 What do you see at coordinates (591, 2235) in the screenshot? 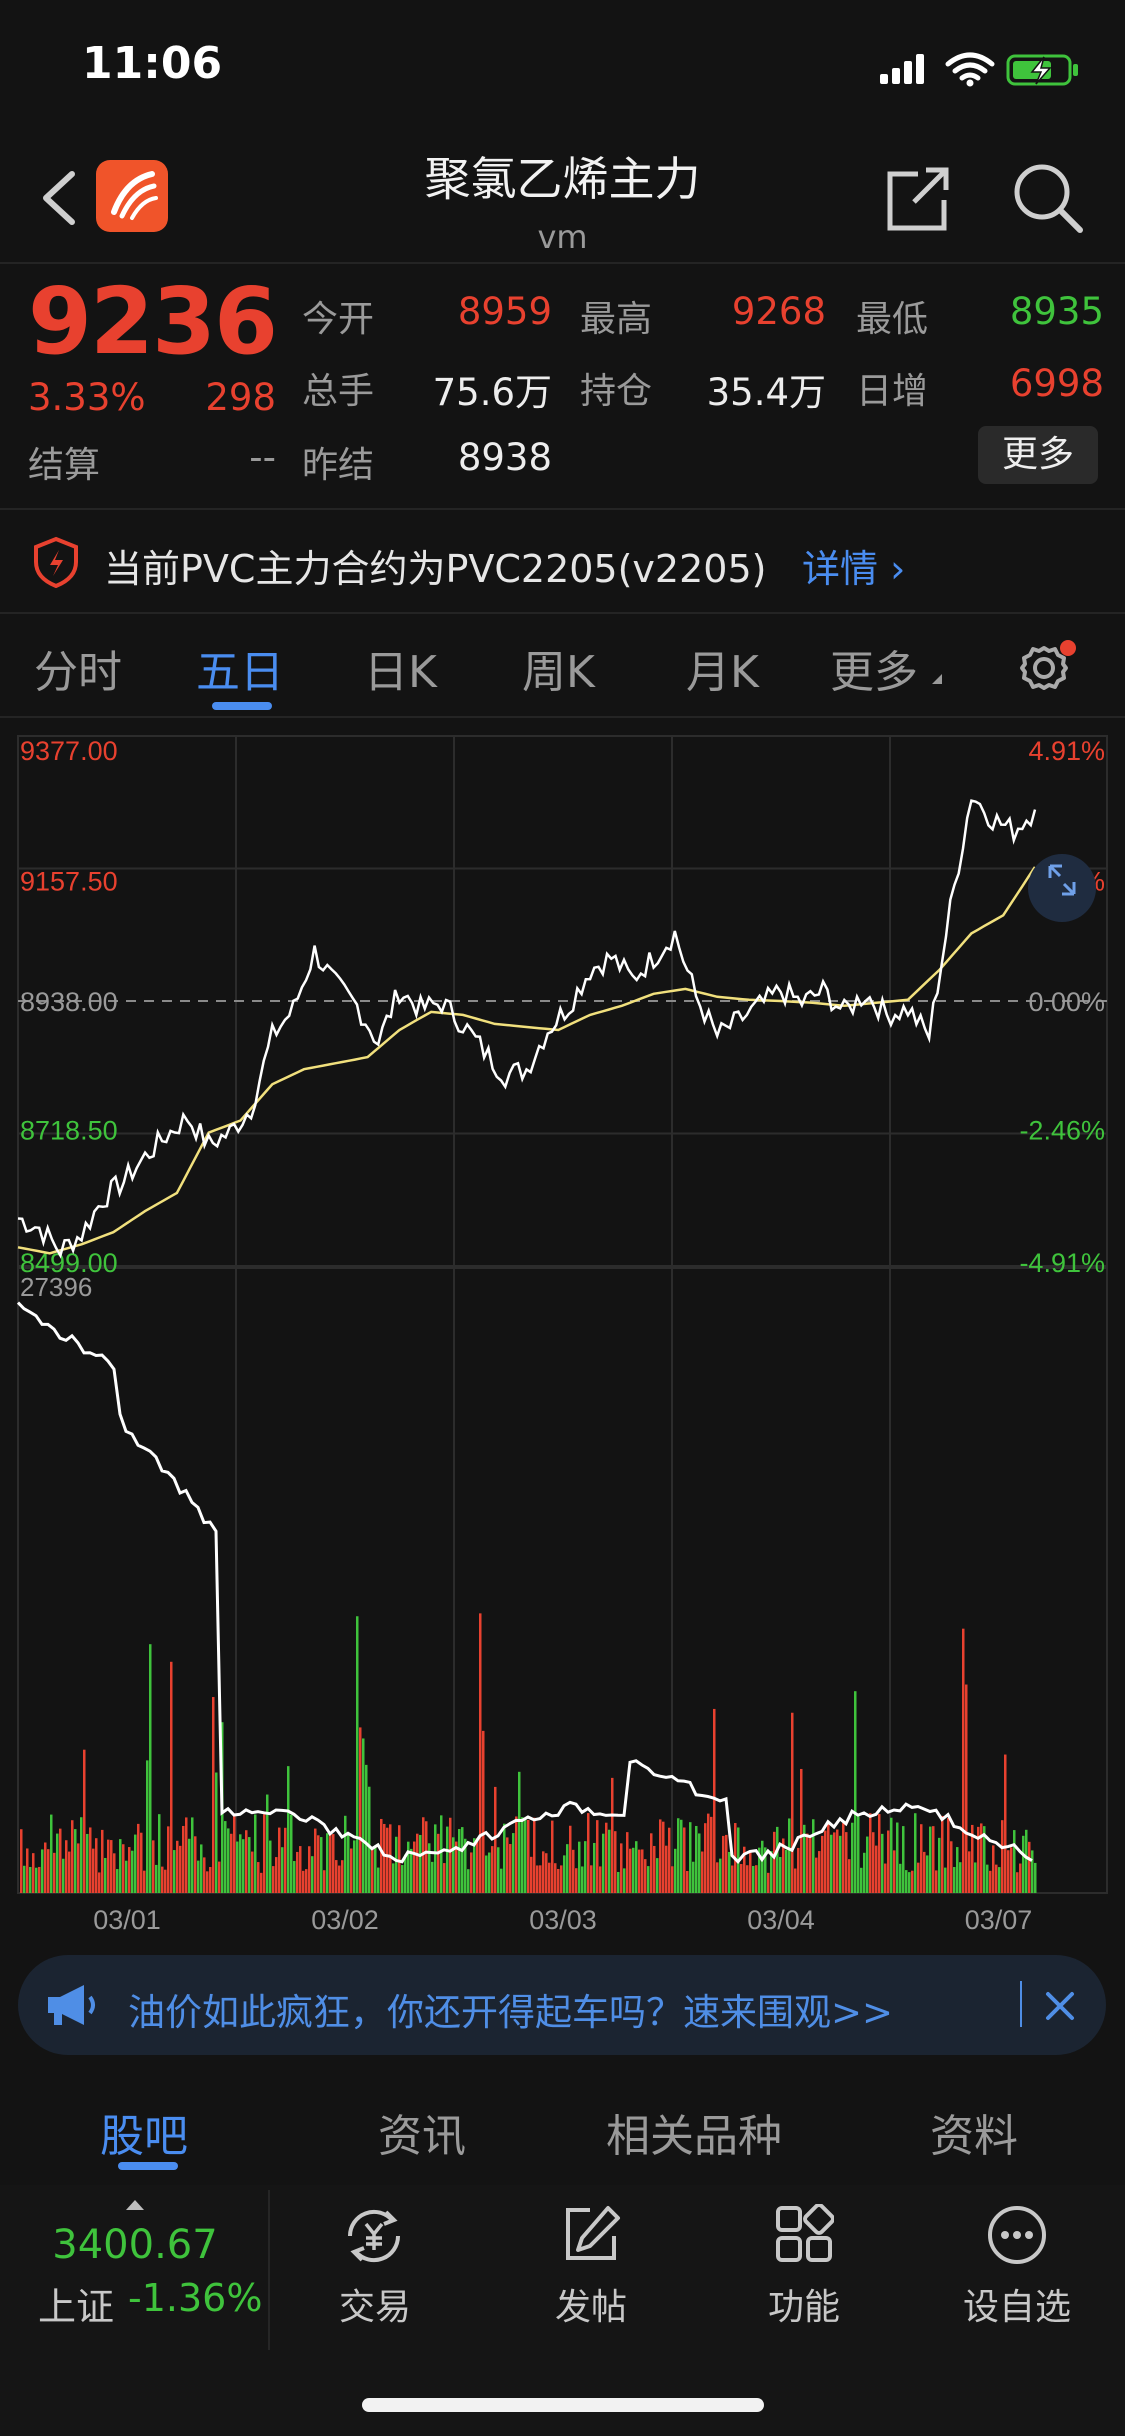
I see `edit-post-icon` at bounding box center [591, 2235].